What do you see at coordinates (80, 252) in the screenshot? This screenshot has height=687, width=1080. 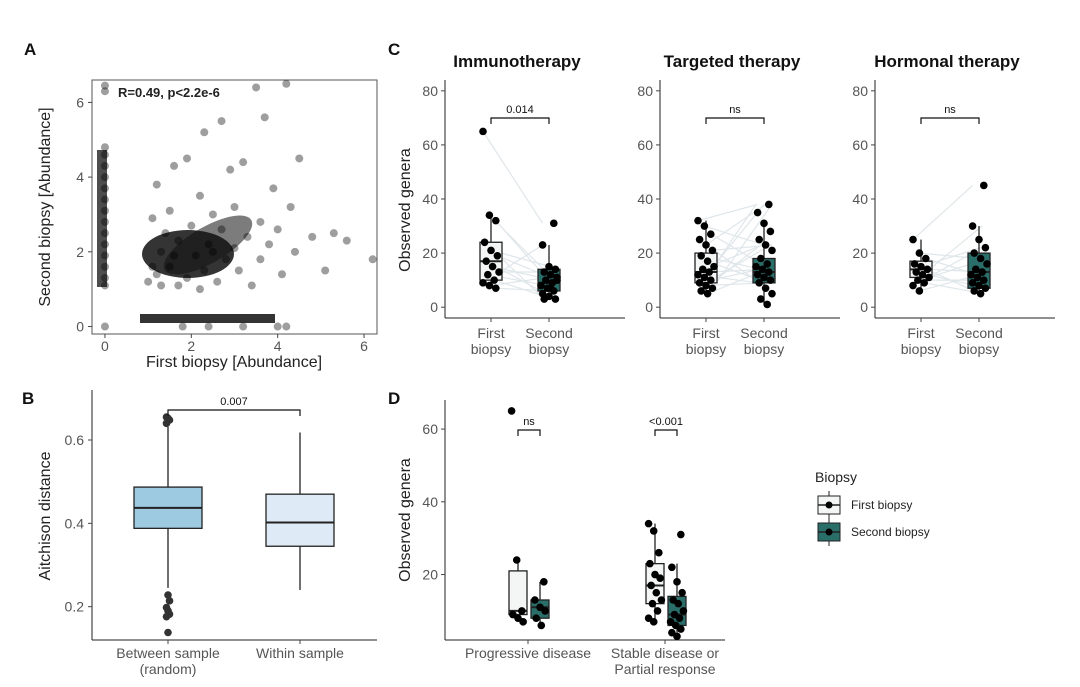 I see `panel-a-ytick-label: 2` at bounding box center [80, 252].